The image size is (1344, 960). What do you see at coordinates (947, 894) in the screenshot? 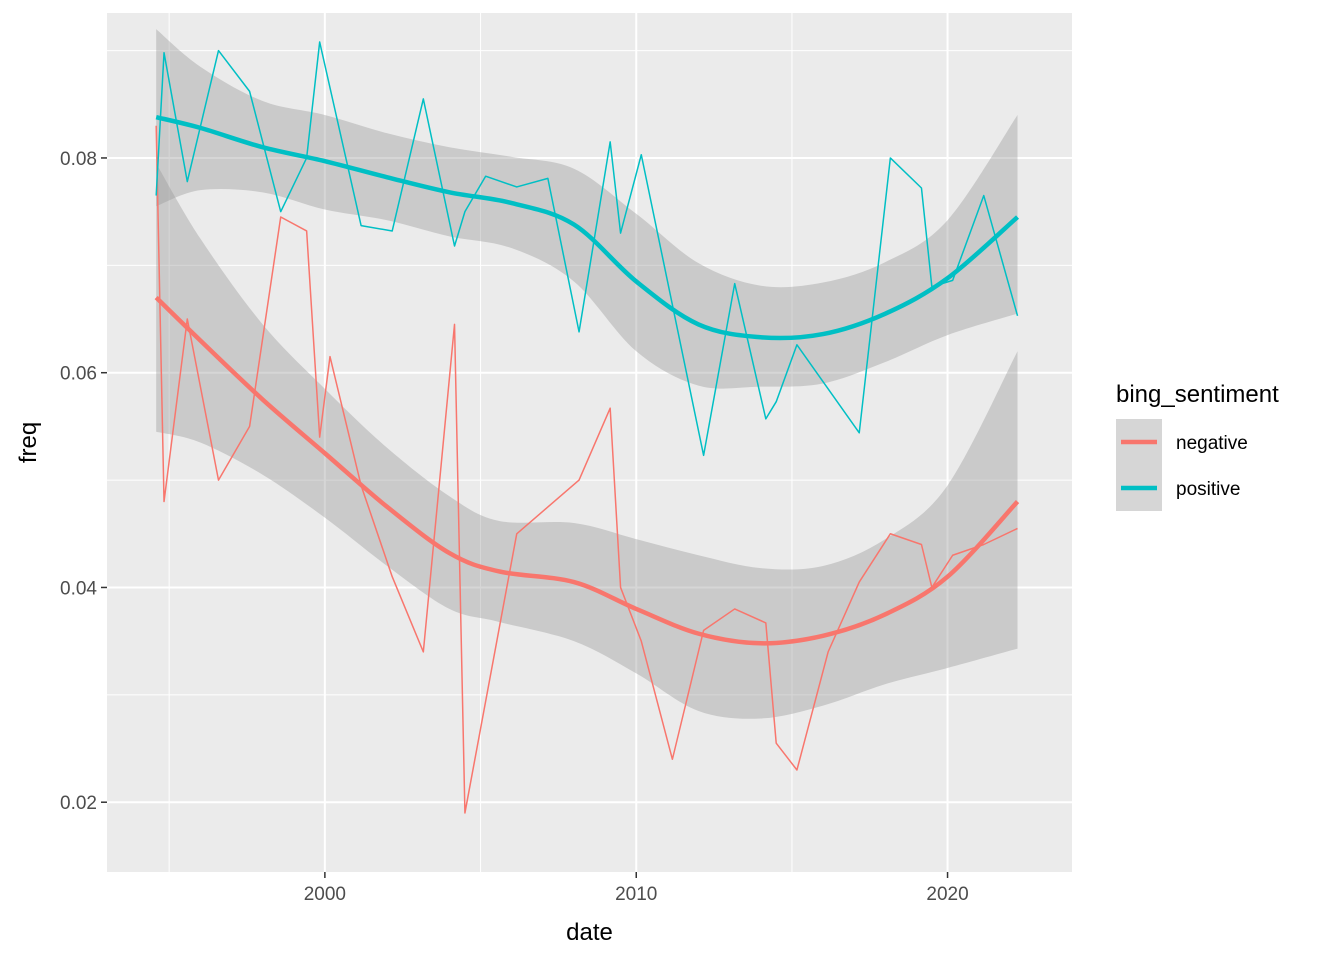
I see `x-tick-label: 2020` at bounding box center [947, 894].